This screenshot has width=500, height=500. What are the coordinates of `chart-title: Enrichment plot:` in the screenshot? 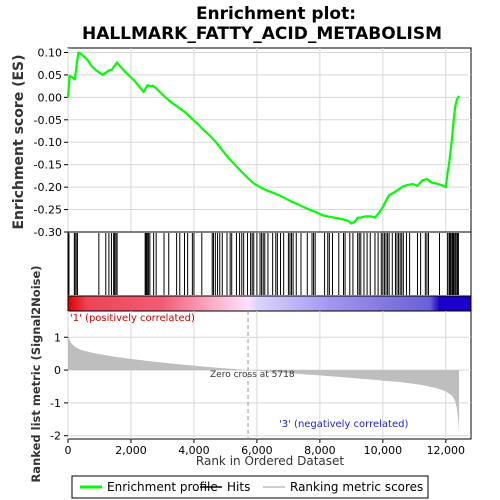 It's located at (276, 14).